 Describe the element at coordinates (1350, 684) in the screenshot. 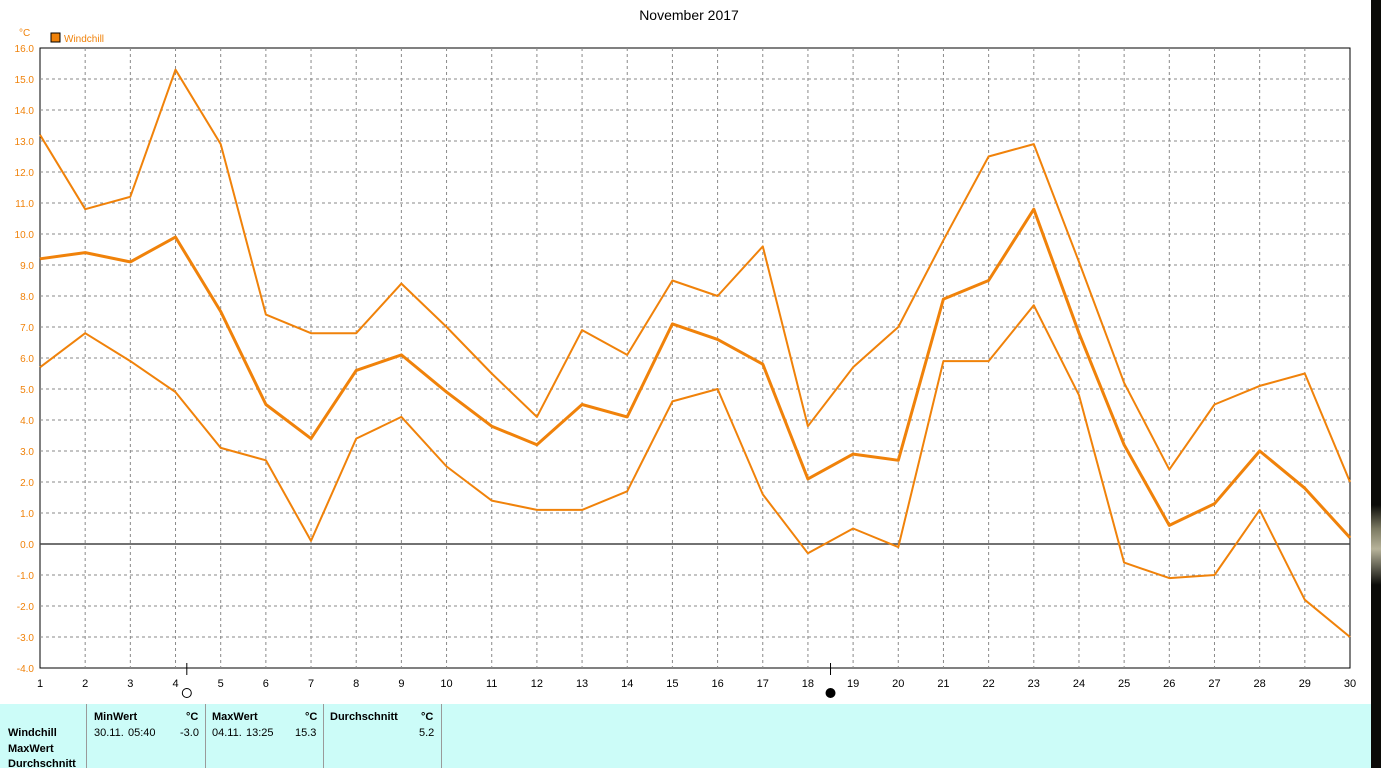

I see `x-tick-label: 30` at that location.